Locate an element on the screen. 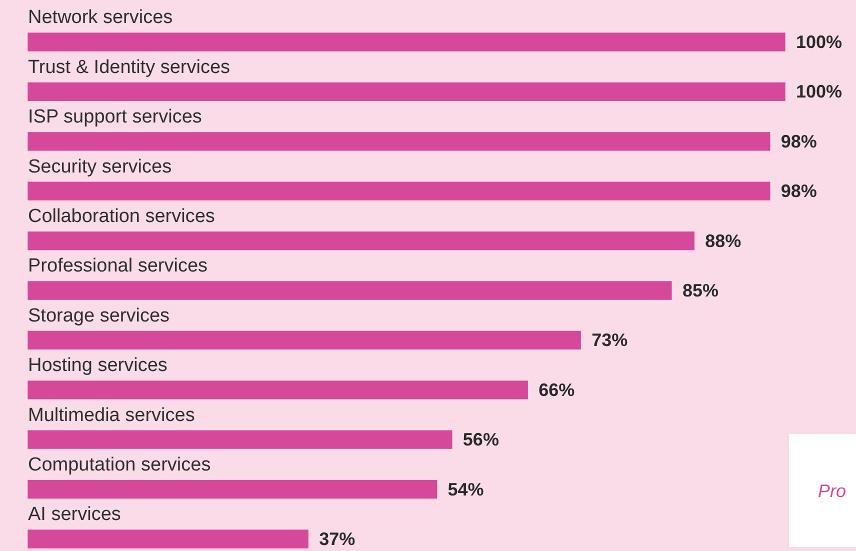  data-label: 54% is located at coordinates (466, 489).